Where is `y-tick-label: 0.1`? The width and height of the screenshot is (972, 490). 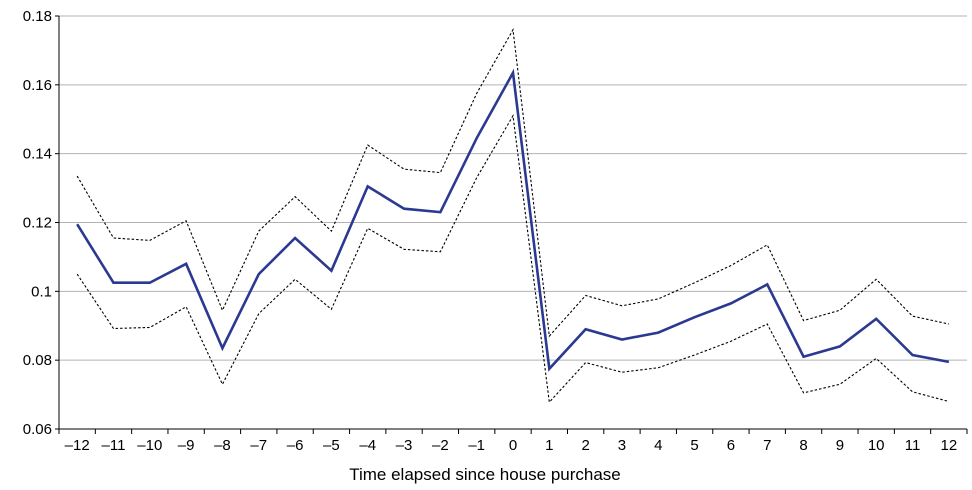
y-tick-label: 0.1 is located at coordinates (41, 291).